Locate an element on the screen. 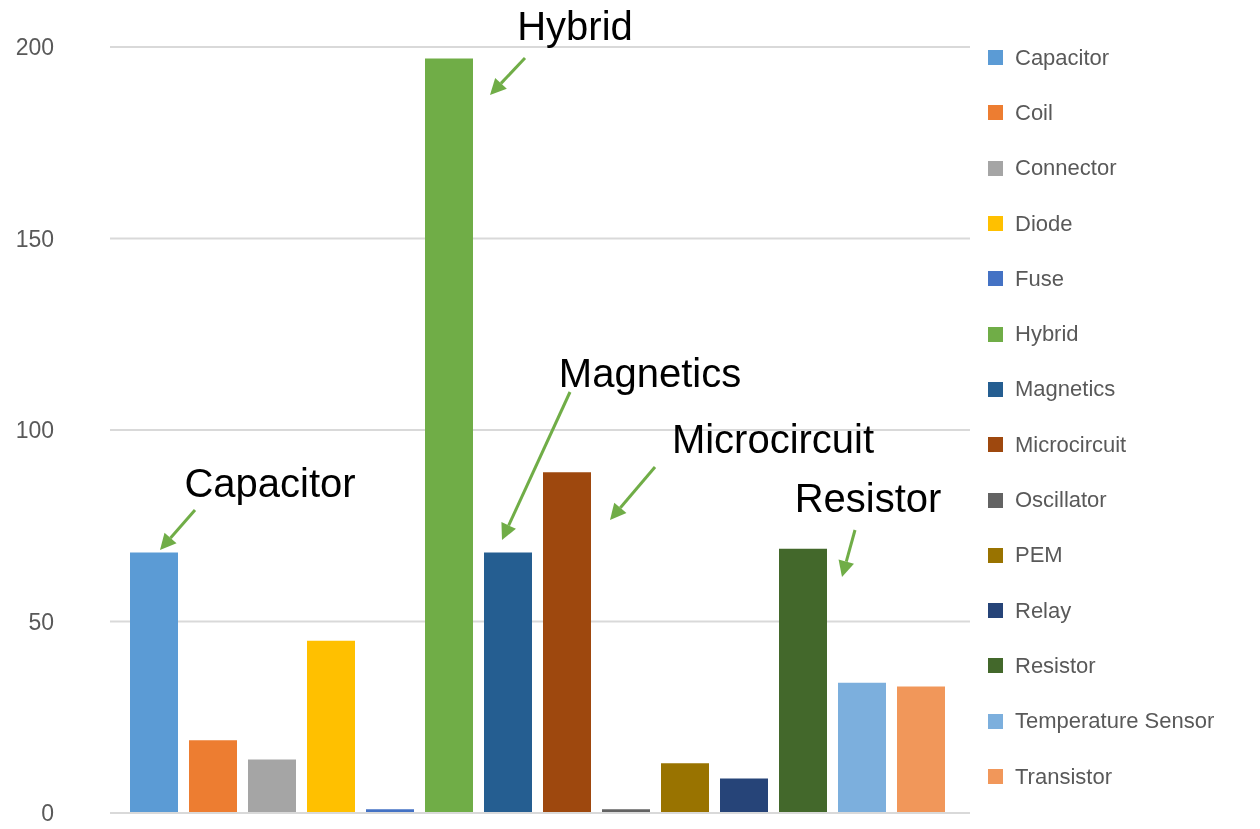 This screenshot has height=829, width=1260. legend-label: Relay is located at coordinates (1043, 610).